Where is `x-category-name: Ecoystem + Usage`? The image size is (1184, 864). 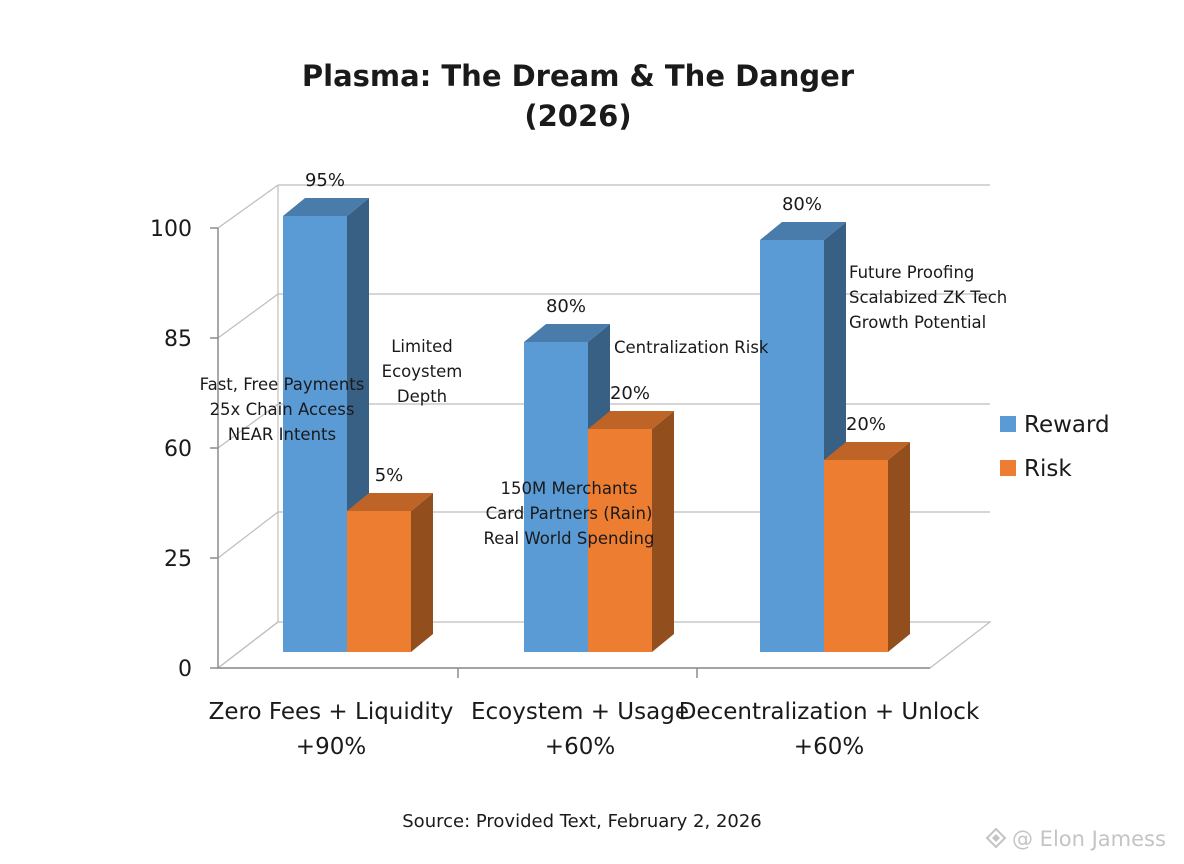 x-category-name: Ecoystem + Usage is located at coordinates (580, 712).